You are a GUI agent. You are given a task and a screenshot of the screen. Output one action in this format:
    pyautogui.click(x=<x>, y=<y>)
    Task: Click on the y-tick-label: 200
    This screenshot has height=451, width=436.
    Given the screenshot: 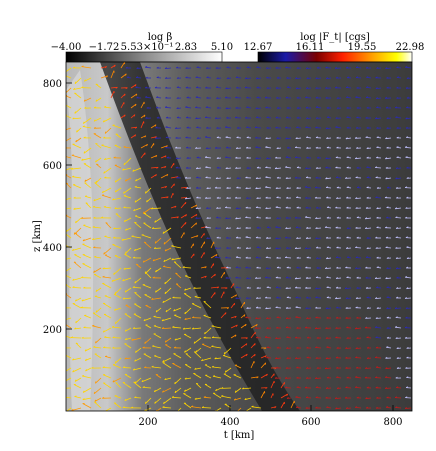 What is the action you would take?
    pyautogui.click(x=52, y=330)
    